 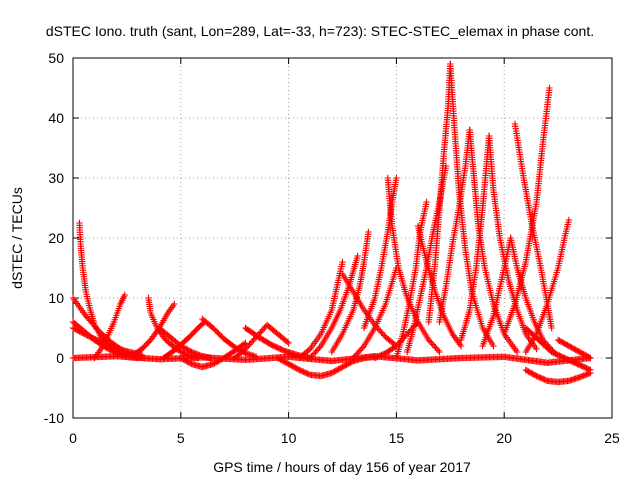 I want to click on y-axis-label: dSTEC / TECUs, so click(x=17, y=238).